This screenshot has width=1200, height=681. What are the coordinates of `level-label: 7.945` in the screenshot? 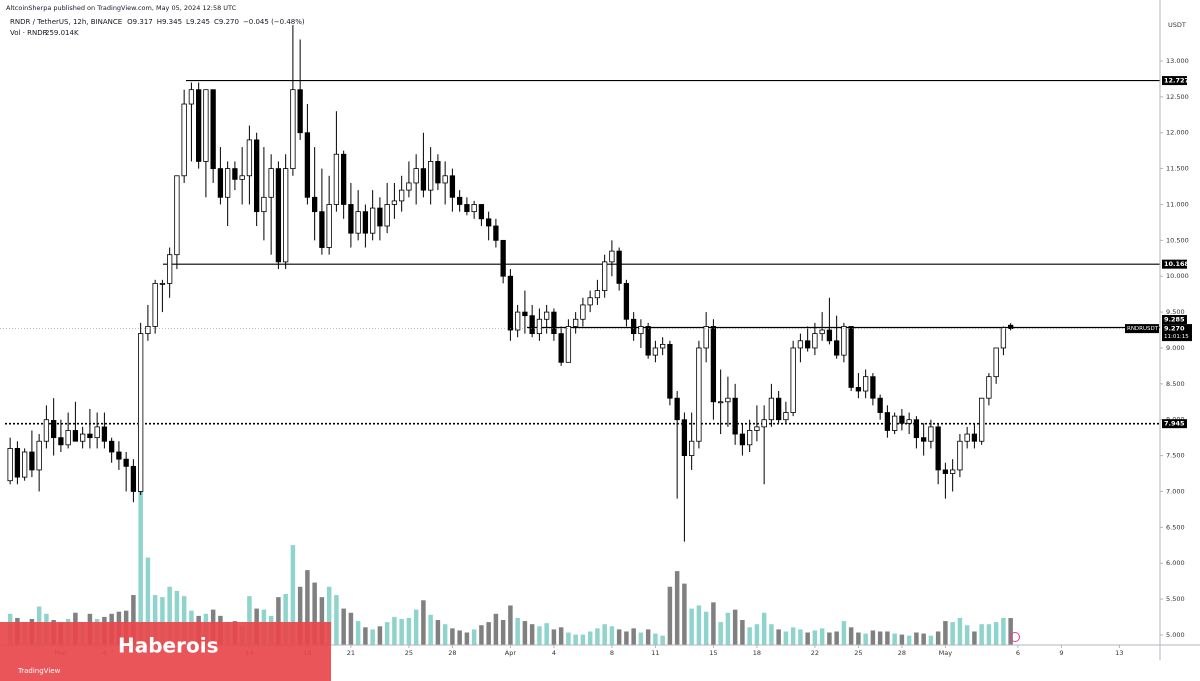 It's located at (1174, 424).